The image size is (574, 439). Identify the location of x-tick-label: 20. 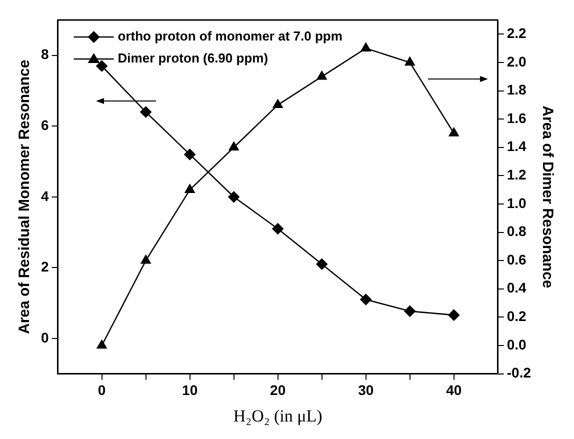
(278, 390).